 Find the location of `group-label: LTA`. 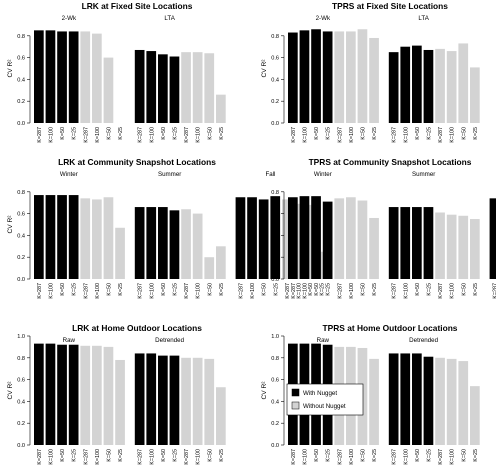

group-label: LTA is located at coordinates (169, 18).